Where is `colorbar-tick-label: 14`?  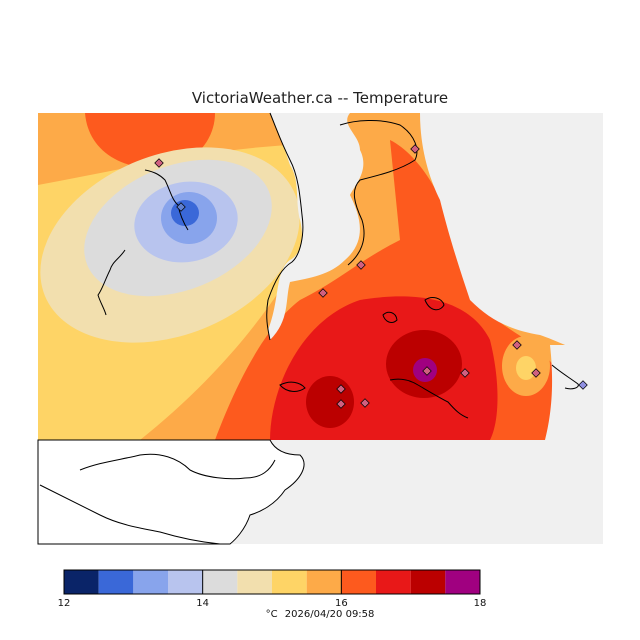 colorbar-tick-label: 14 is located at coordinates (202, 603).